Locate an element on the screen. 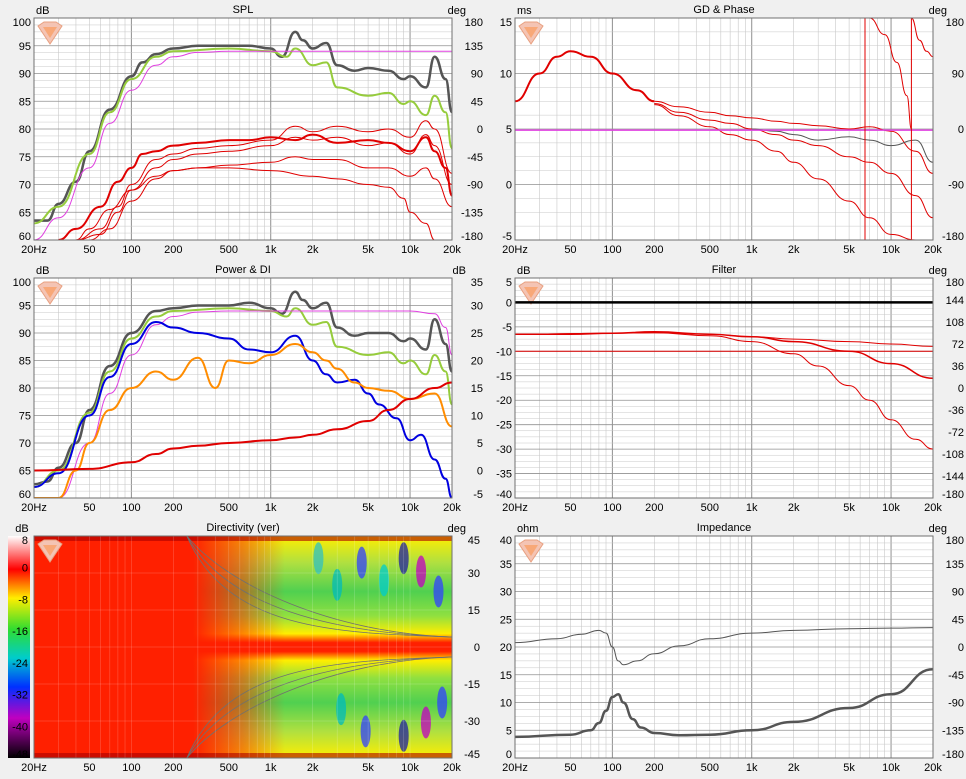 Image resolution: width=966 pixels, height=779 pixels. y2-tick-label: -45 is located at coordinates (475, 158).